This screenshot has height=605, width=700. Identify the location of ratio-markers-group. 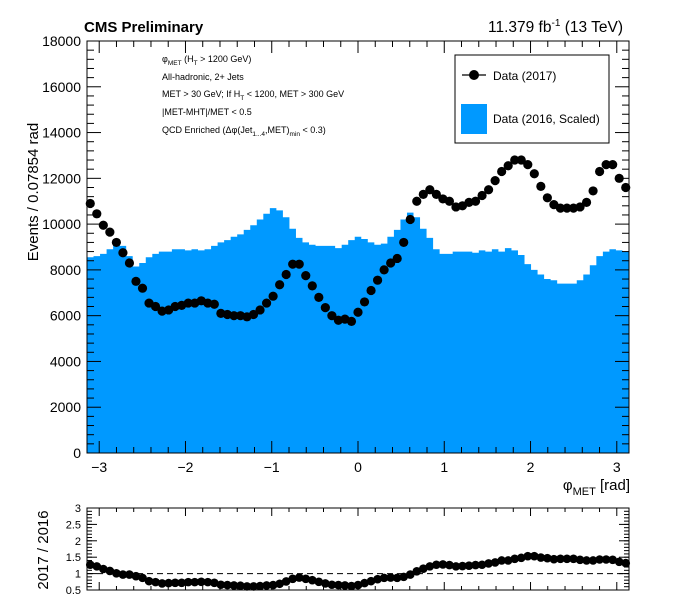
(358, 571).